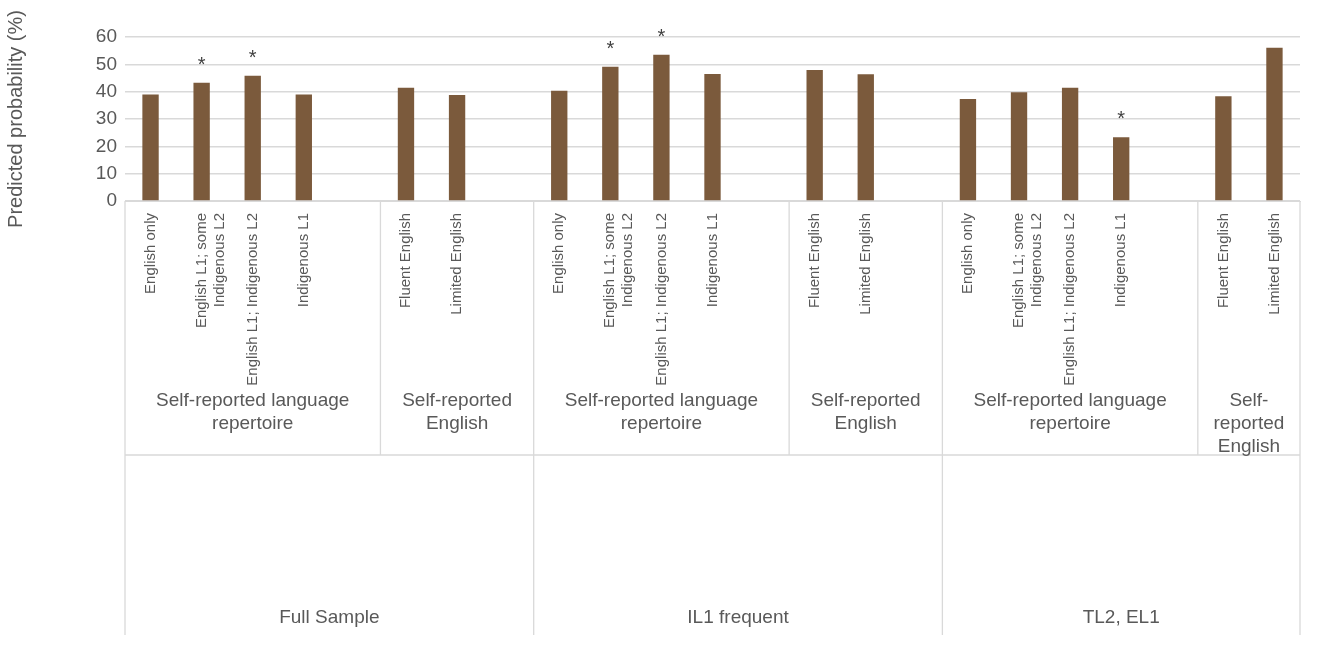  What do you see at coordinates (1121, 616) in the screenshot?
I see `text: TL2, EL1` at bounding box center [1121, 616].